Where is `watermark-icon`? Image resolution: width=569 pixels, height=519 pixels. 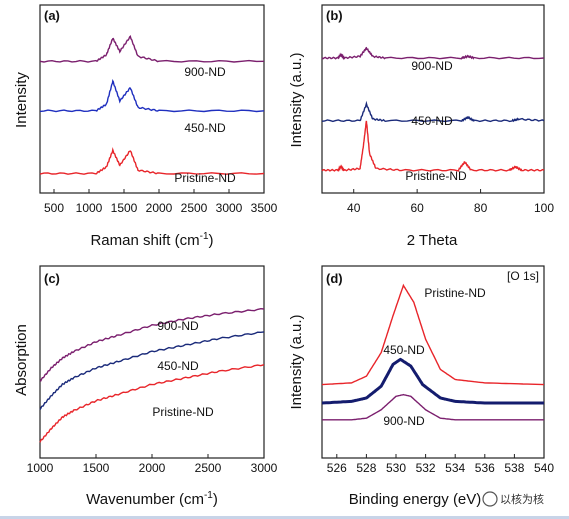 watermark-icon is located at coordinates (490, 499).